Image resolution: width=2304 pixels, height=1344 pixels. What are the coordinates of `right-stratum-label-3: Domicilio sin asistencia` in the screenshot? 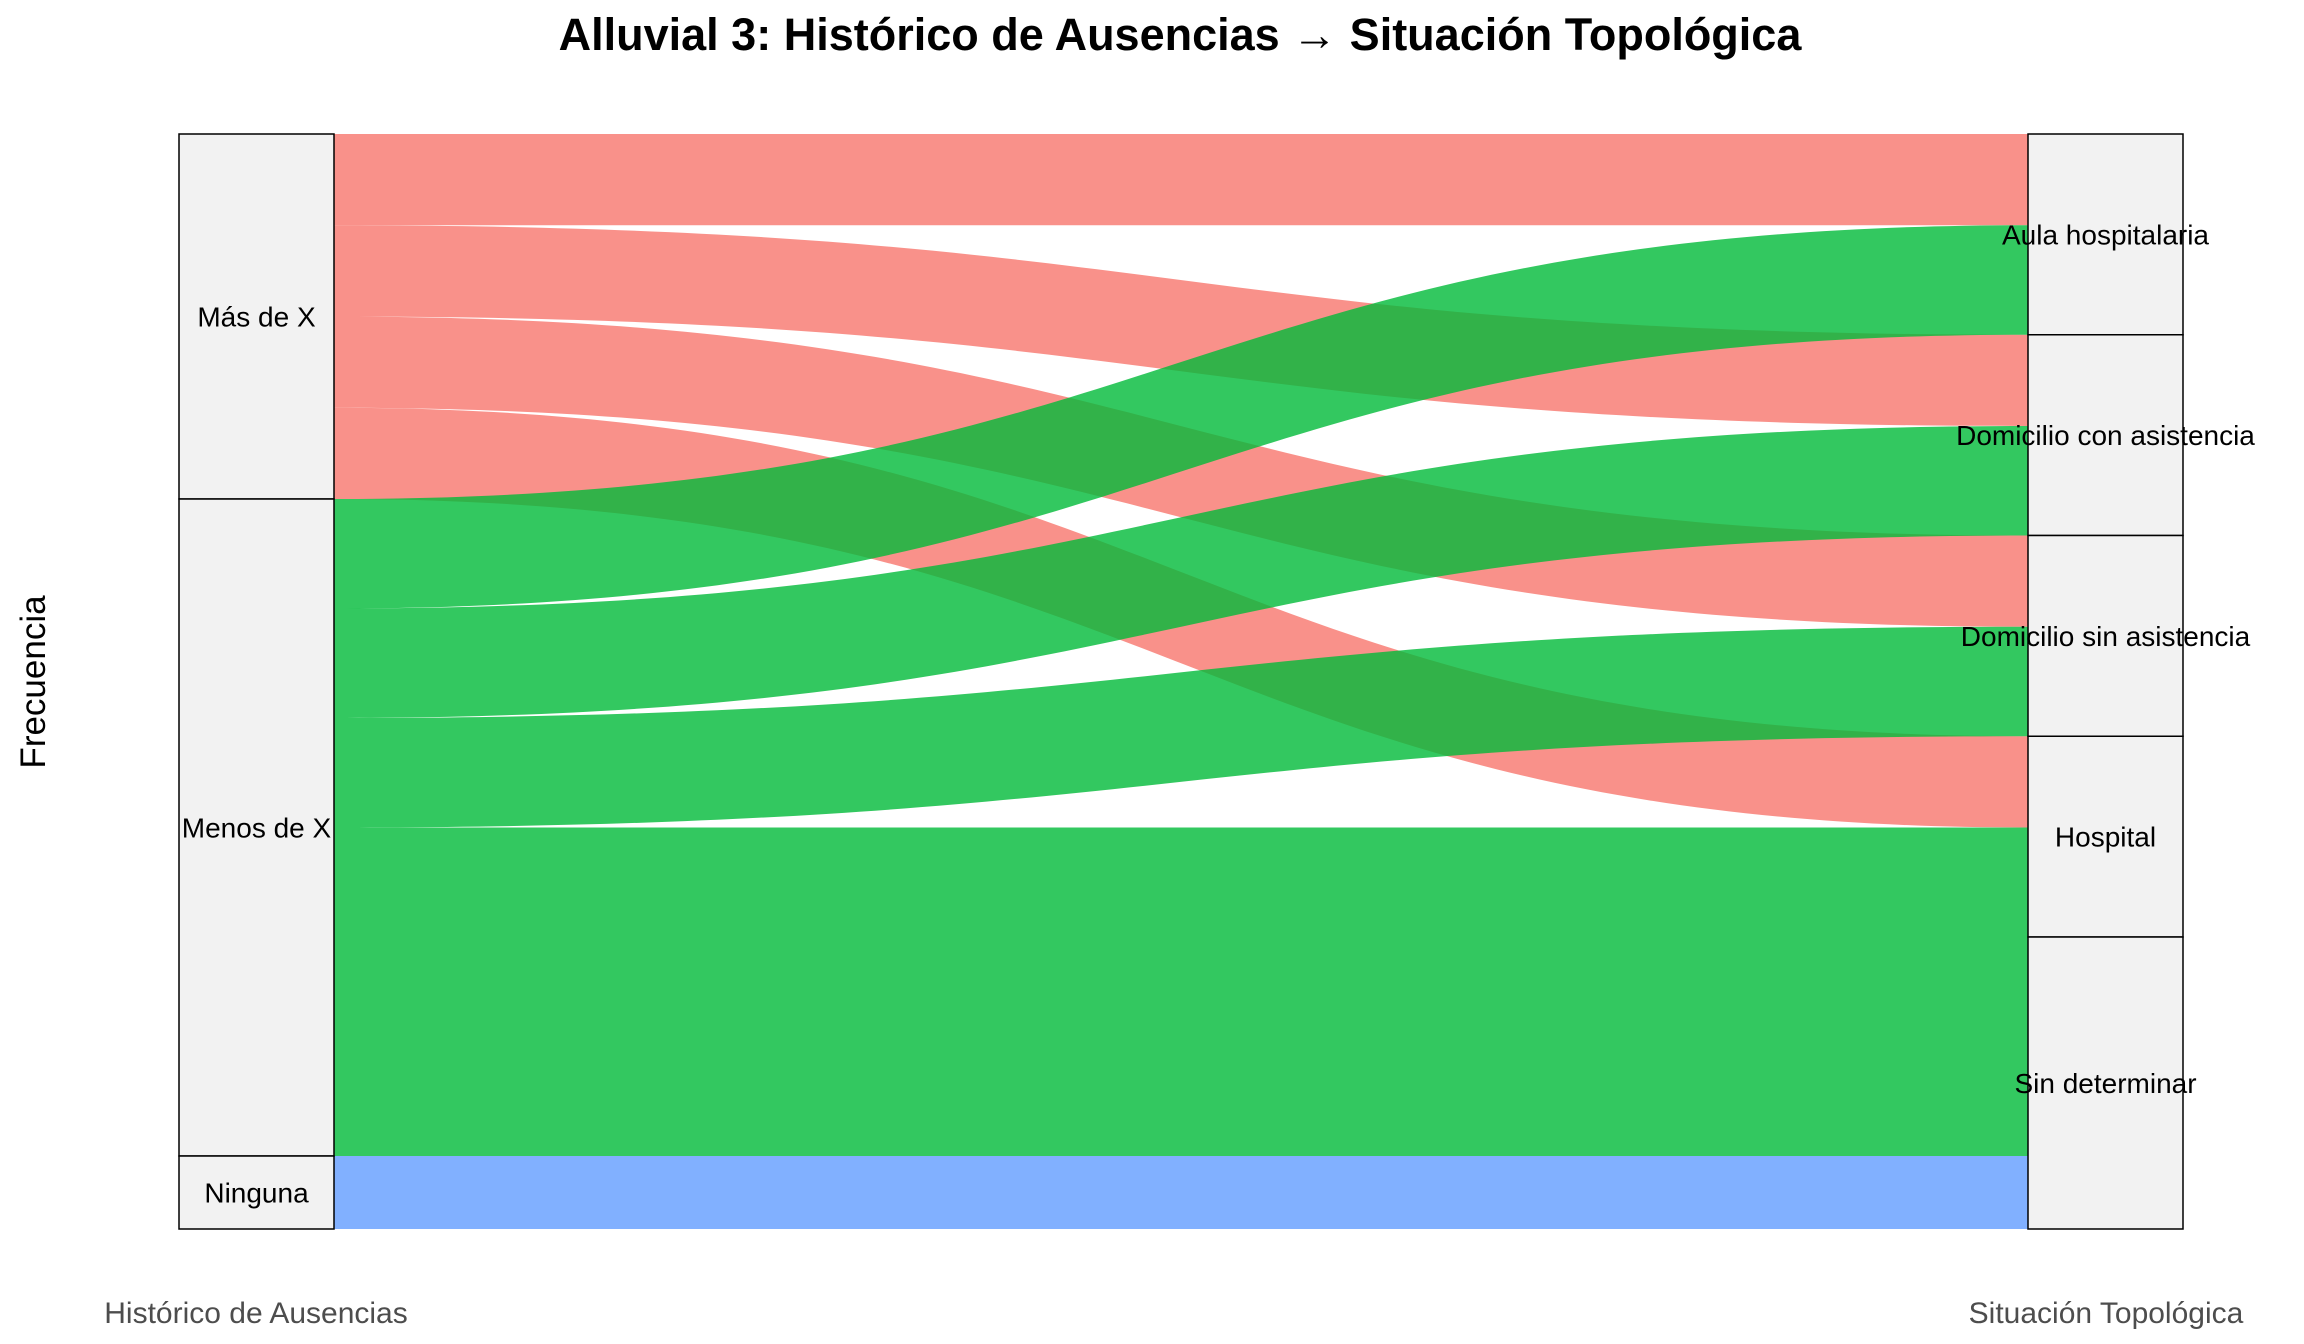 It's located at (2106, 636).